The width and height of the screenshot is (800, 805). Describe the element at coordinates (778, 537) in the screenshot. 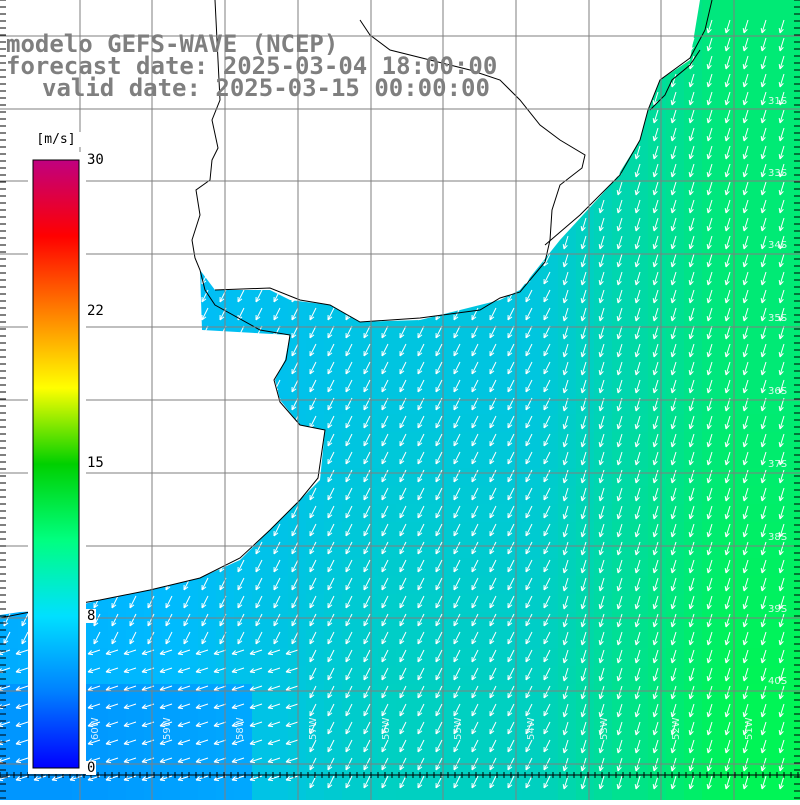

I see `lat-label: 38S` at that location.